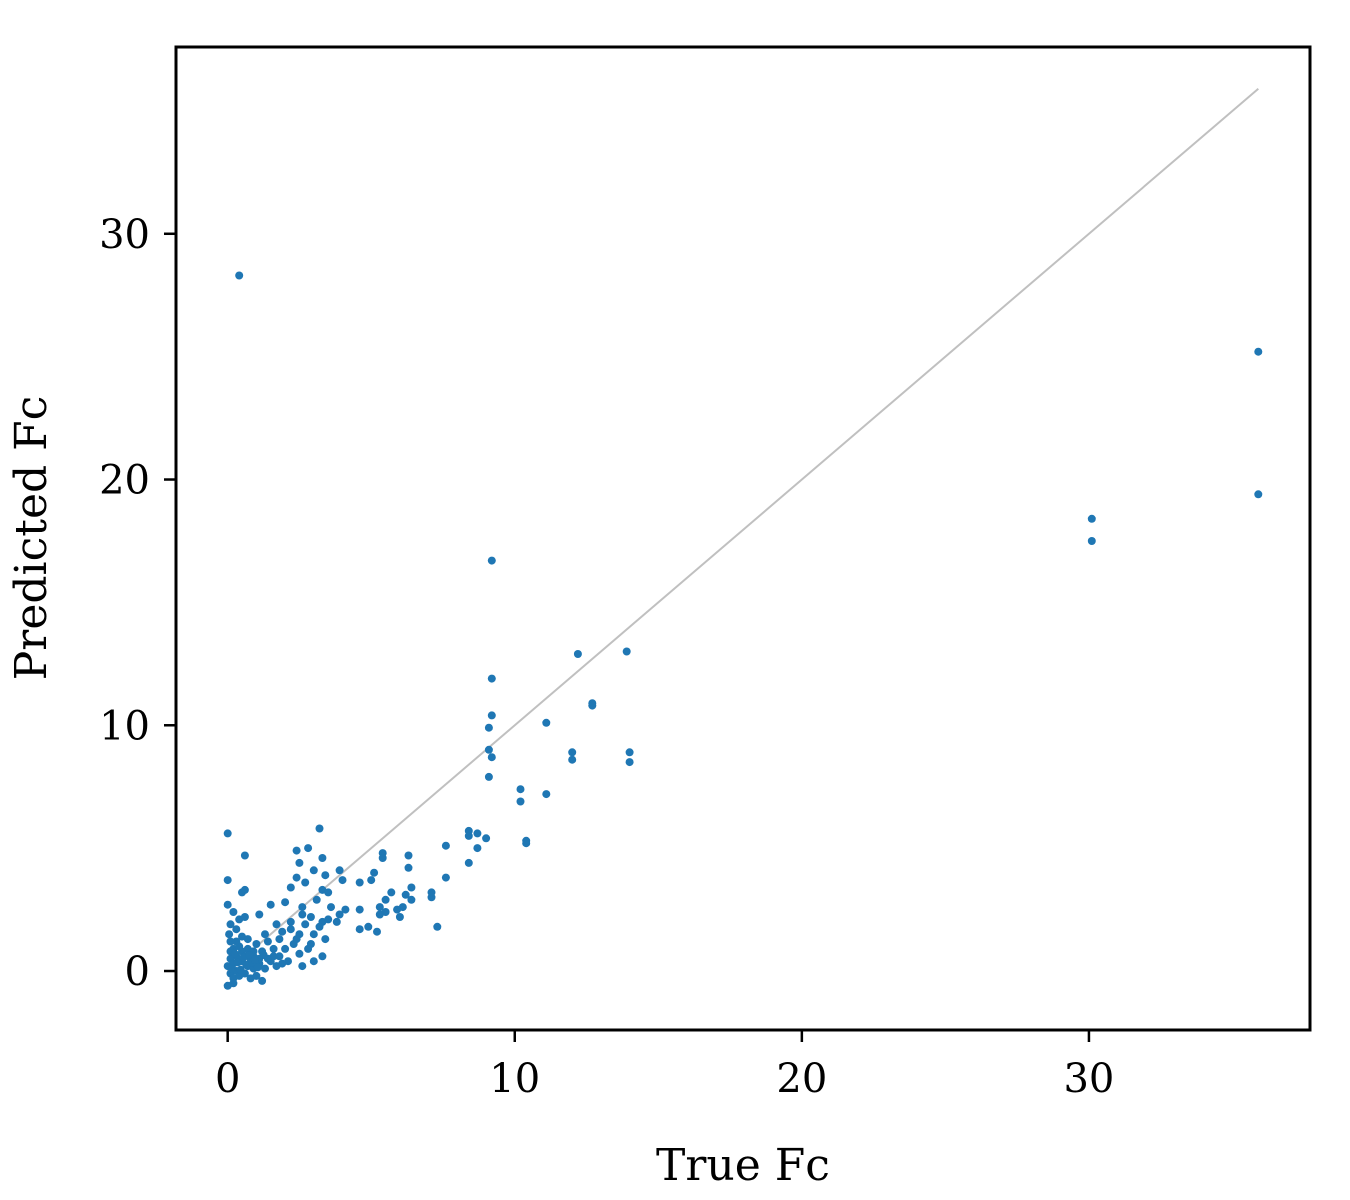 This screenshot has height=1200, width=1350. What do you see at coordinates (137, 972) in the screenshot?
I see `y-tick-label: 0` at bounding box center [137, 972].